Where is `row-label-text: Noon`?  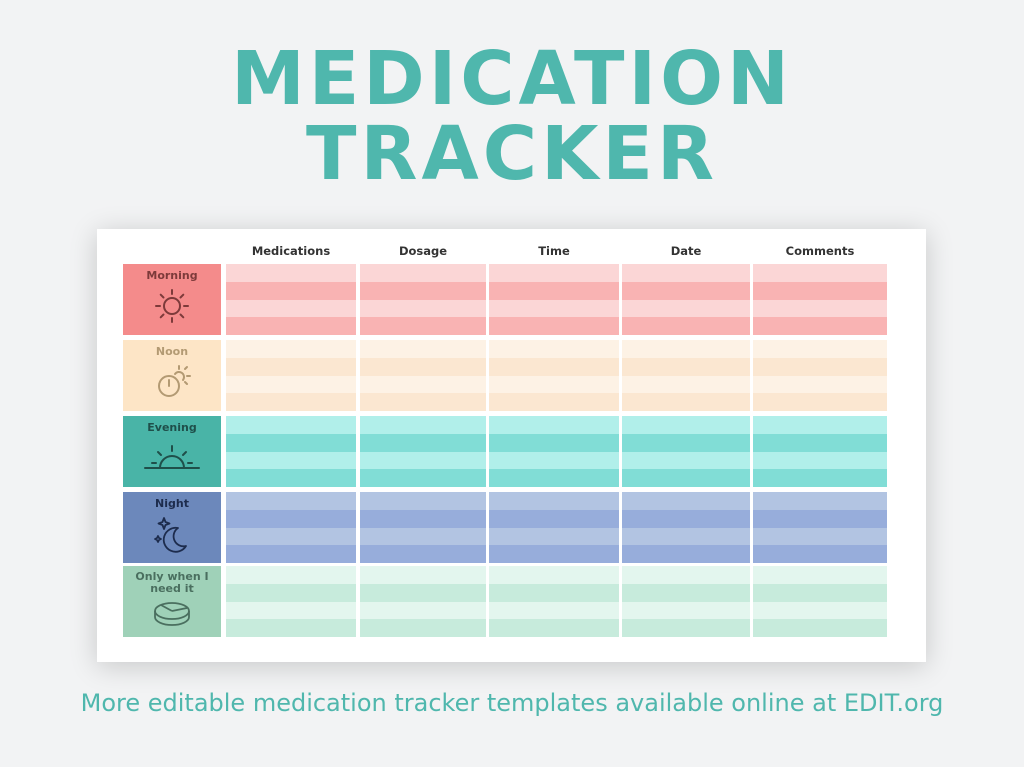
row-label-text: Noon is located at coordinates (172, 351).